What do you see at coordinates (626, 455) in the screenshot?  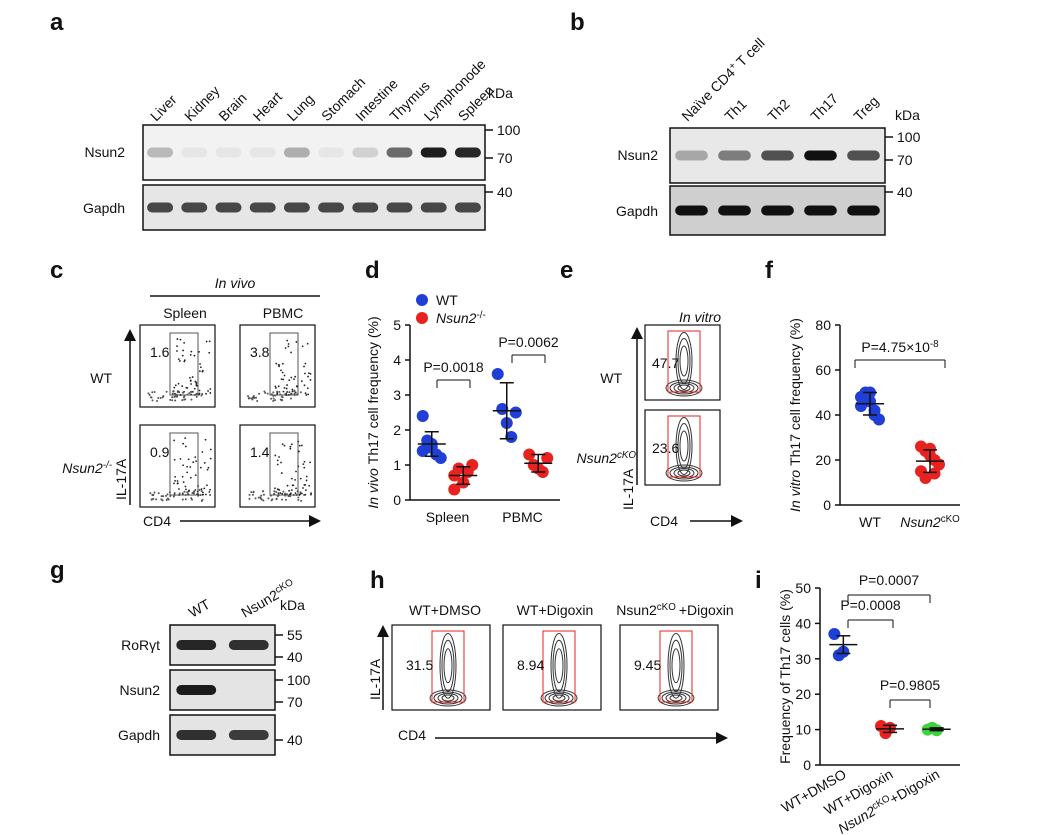 I see `text-part: cKO` at bounding box center [626, 455].